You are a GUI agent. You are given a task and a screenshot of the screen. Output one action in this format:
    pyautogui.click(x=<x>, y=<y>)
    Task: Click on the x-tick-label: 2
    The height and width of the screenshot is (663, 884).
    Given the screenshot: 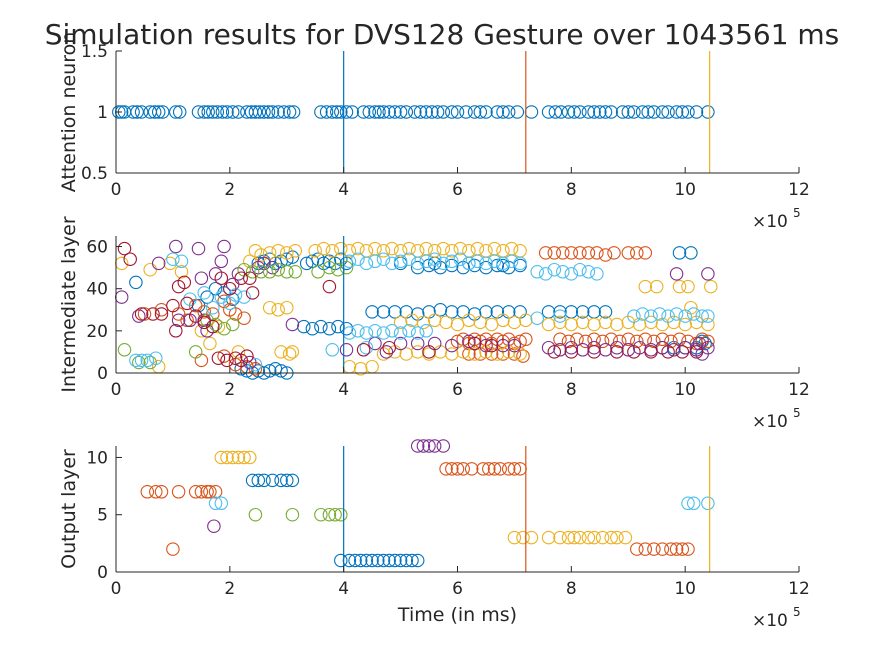 What is the action you would take?
    pyautogui.click(x=229, y=589)
    